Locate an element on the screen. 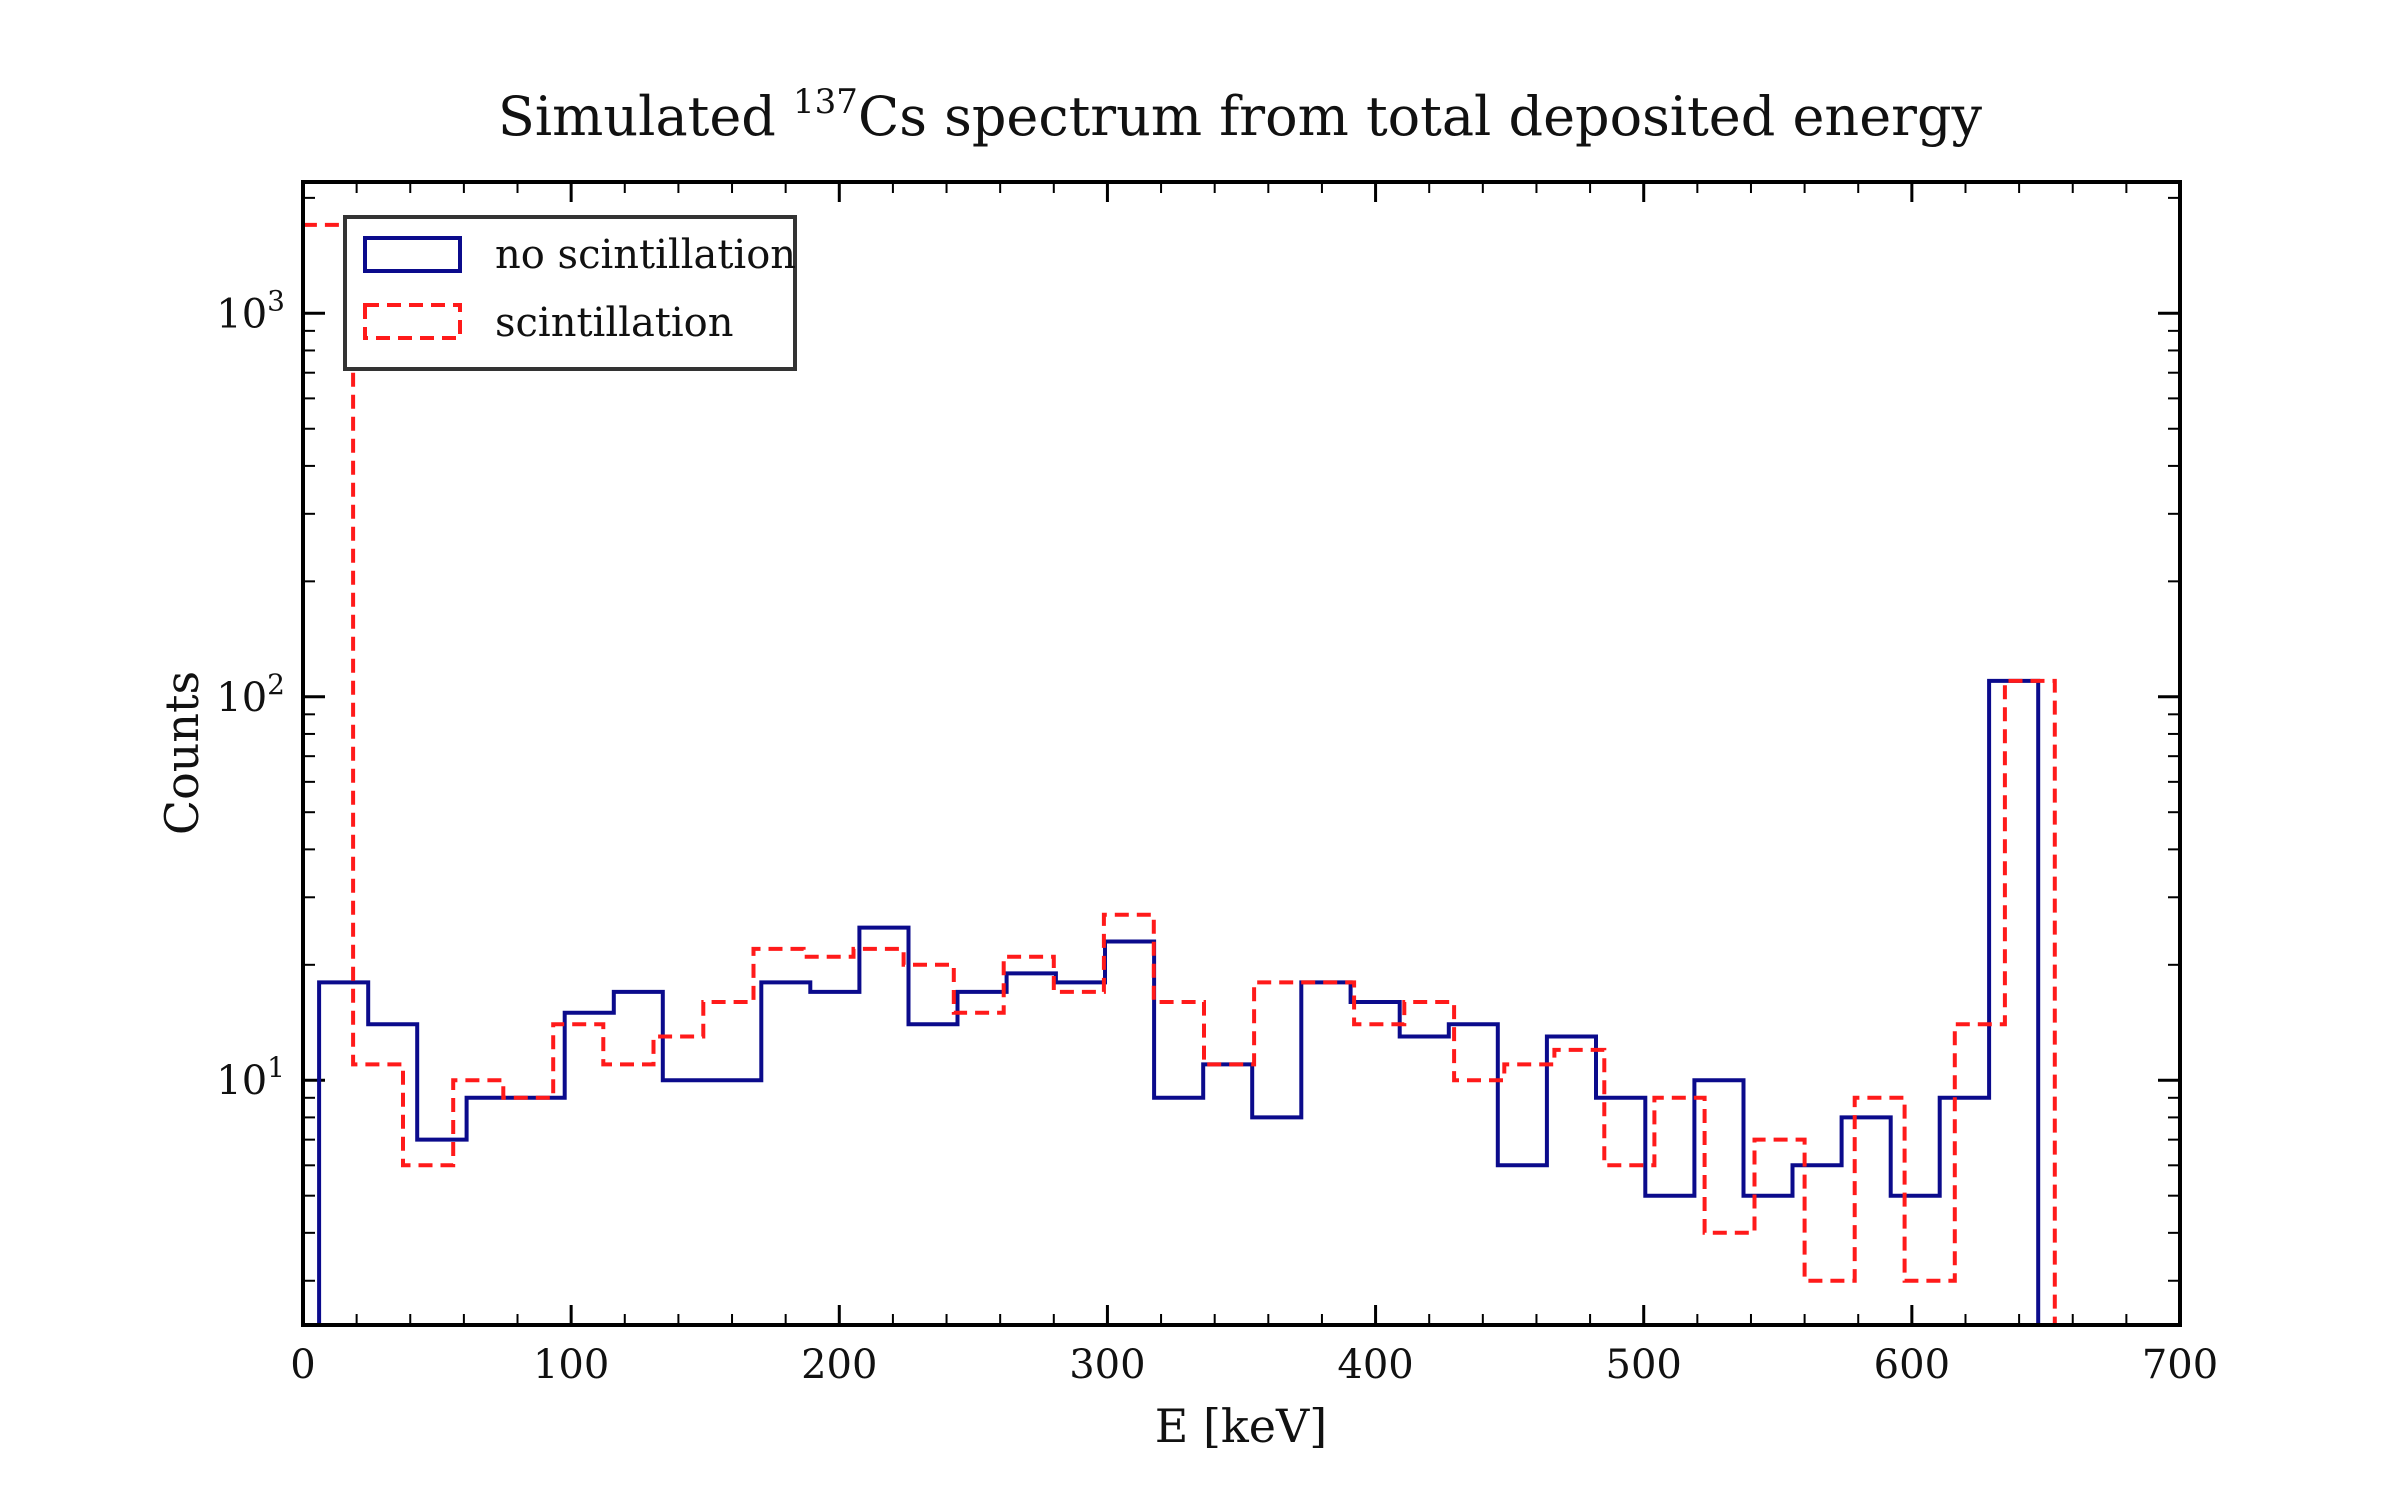  x-tick-label: 300 is located at coordinates (1107, 1365).